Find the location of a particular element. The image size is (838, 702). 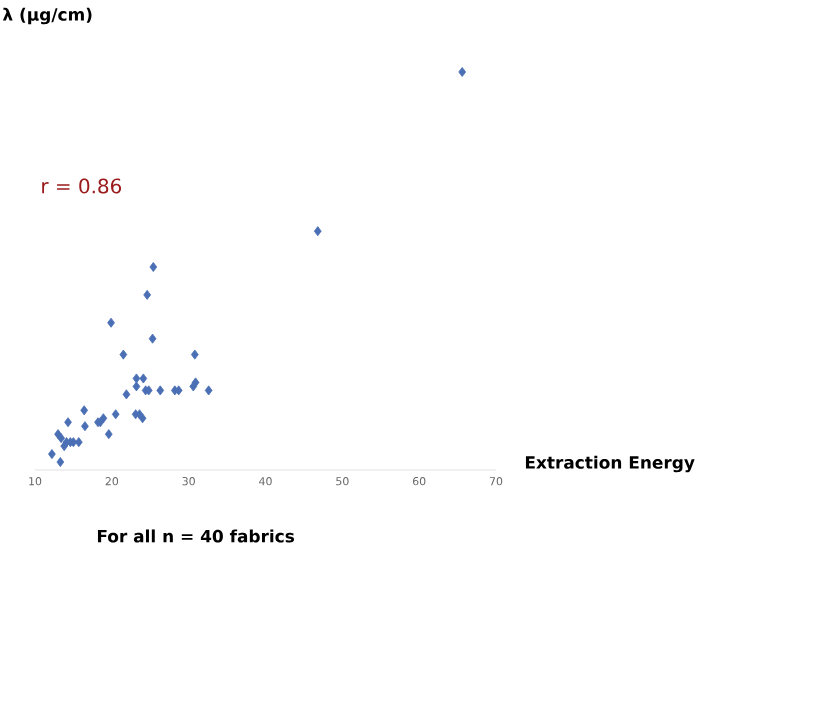

x-axis-title: Extraction Energy is located at coordinates (610, 464).